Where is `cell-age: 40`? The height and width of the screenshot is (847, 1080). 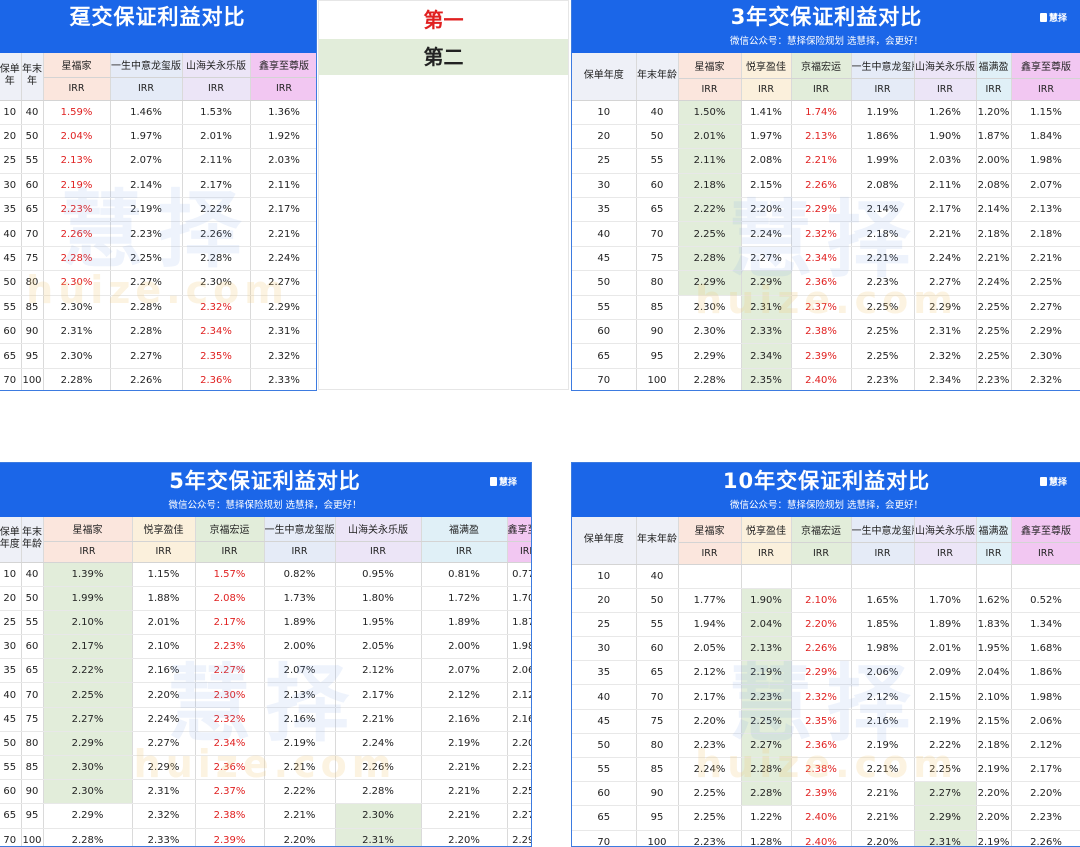
cell-age: 40 is located at coordinates (32, 112).